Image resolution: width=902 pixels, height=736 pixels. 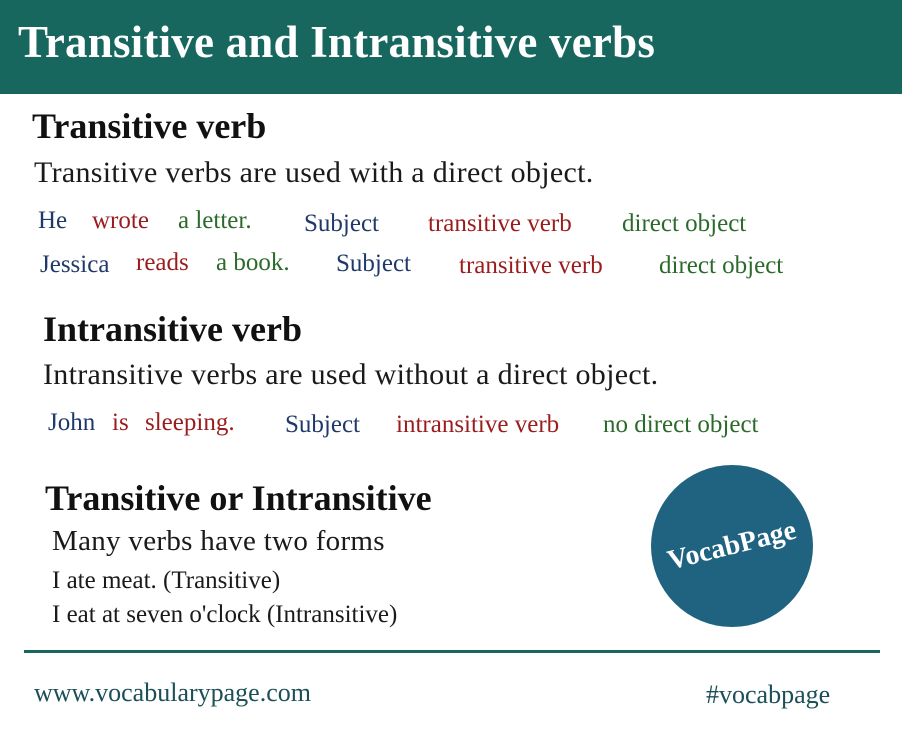 I want to click on both-example-1: I ate meat. (Transitive), so click(x=166, y=580).